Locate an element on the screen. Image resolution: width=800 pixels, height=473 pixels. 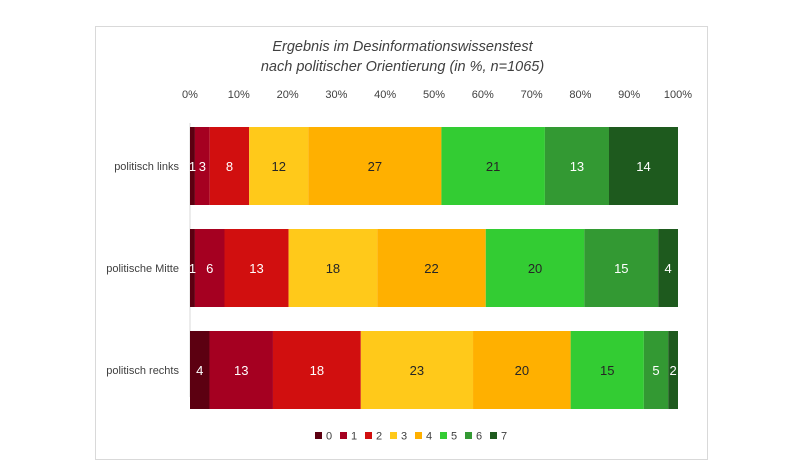
category-label: politische Mitte is located at coordinates (142, 269).